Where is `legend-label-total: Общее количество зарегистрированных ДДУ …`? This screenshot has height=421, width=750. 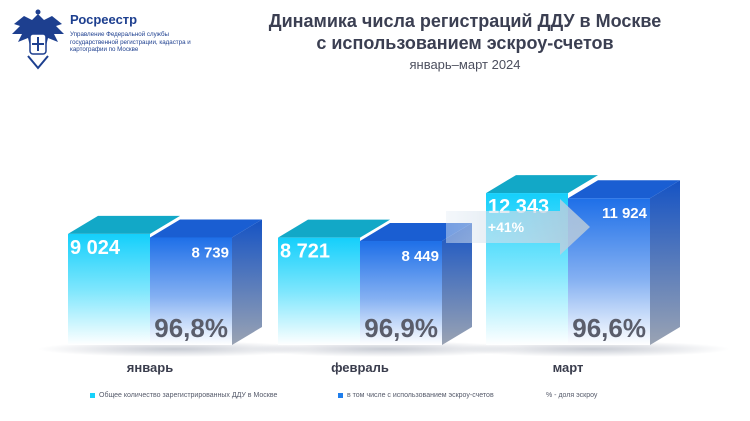
legend-label-total: Общее количество зарегистрированных ДДУ … is located at coordinates (188, 395).